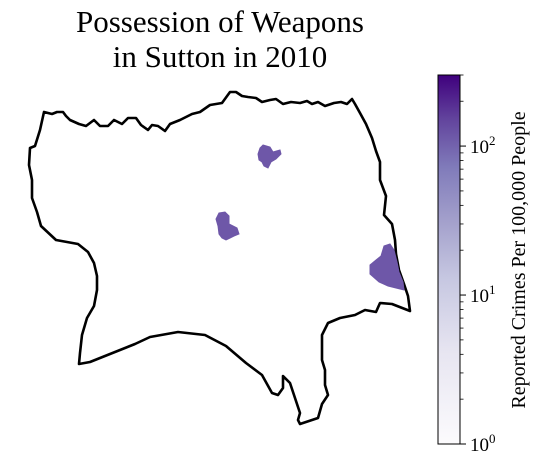 The height and width of the screenshot is (470, 541). What do you see at coordinates (478, 265) in the screenshot?
I see `colorbar-ticks: 10⁰ 10¹ 10²` at bounding box center [478, 265].